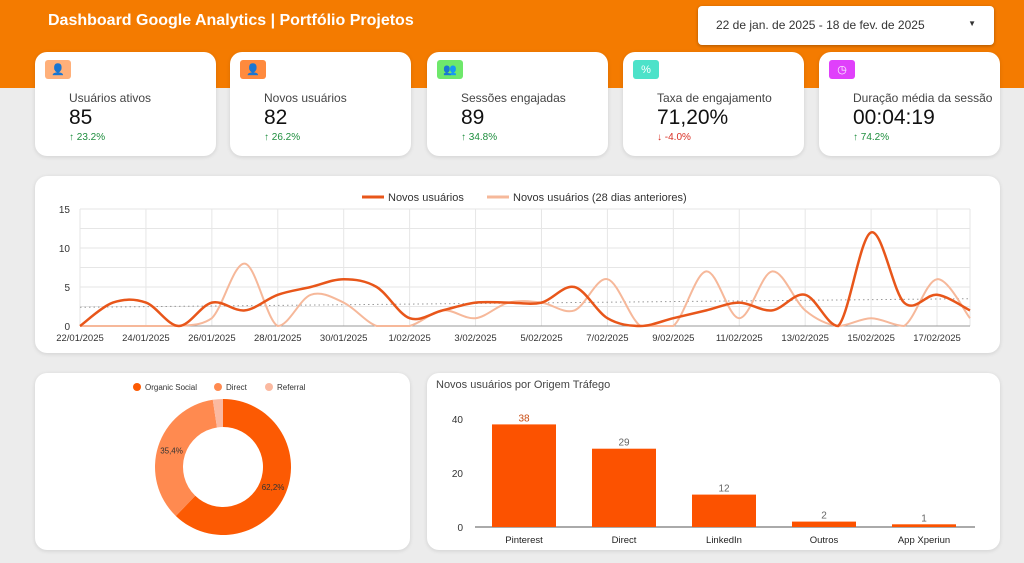 This screenshot has height=563, width=1024. I want to click on bar-value-label: 12, so click(724, 489).